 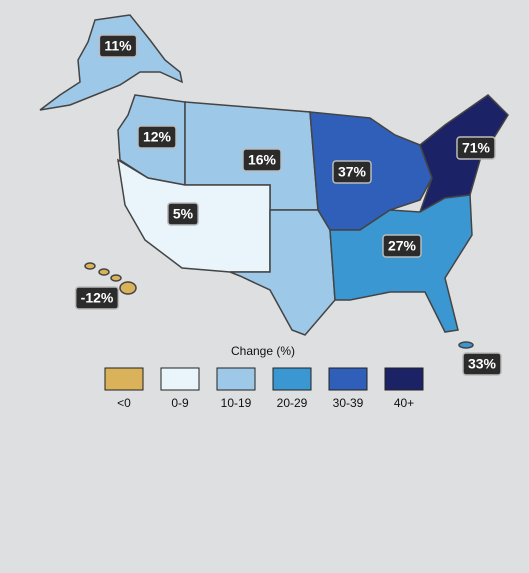 I want to click on alaska, so click(x=111, y=62).